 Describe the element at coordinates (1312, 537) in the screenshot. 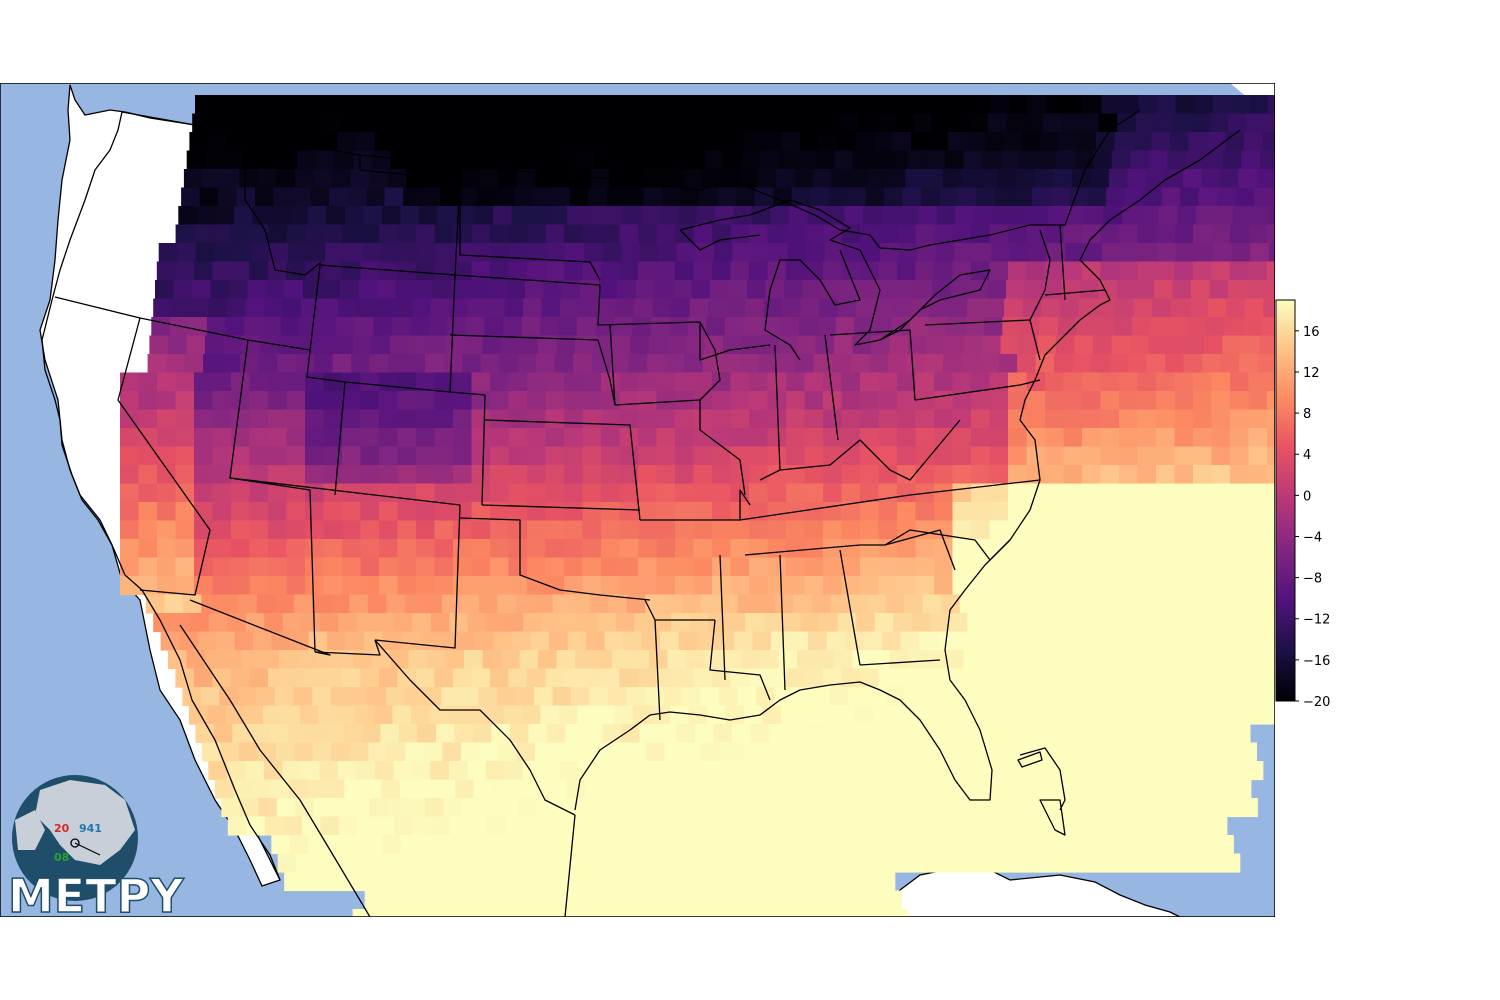

I see `colorbar-tick-label: −4` at that location.